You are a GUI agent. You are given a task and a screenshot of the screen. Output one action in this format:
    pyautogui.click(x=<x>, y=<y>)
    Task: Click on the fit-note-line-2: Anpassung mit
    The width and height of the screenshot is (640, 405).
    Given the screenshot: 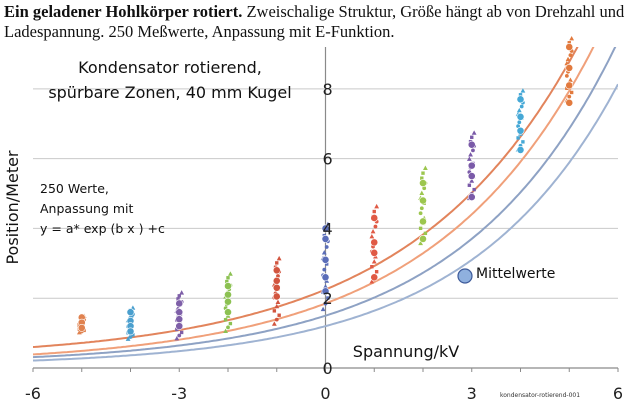 What is the action you would take?
    pyautogui.click(x=87, y=208)
    